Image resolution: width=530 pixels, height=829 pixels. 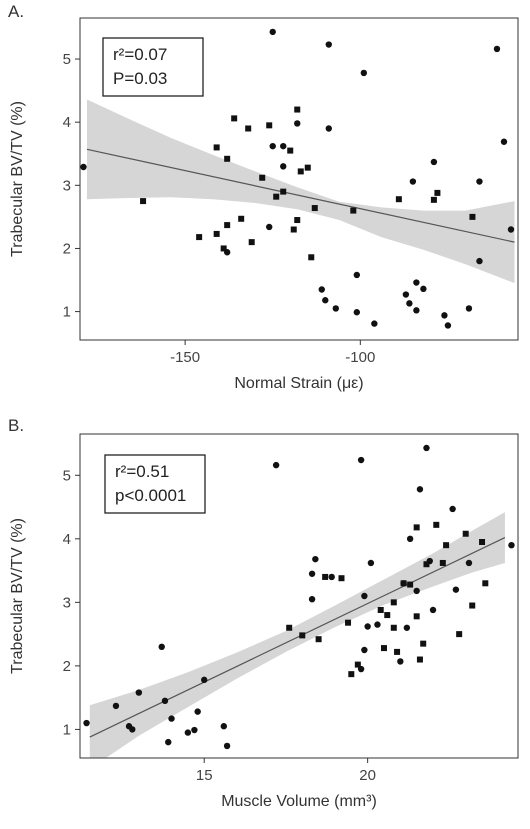 What do you see at coordinates (67, 539) in the screenshot?
I see `chart-b-y-tick-label: 4` at bounding box center [67, 539].